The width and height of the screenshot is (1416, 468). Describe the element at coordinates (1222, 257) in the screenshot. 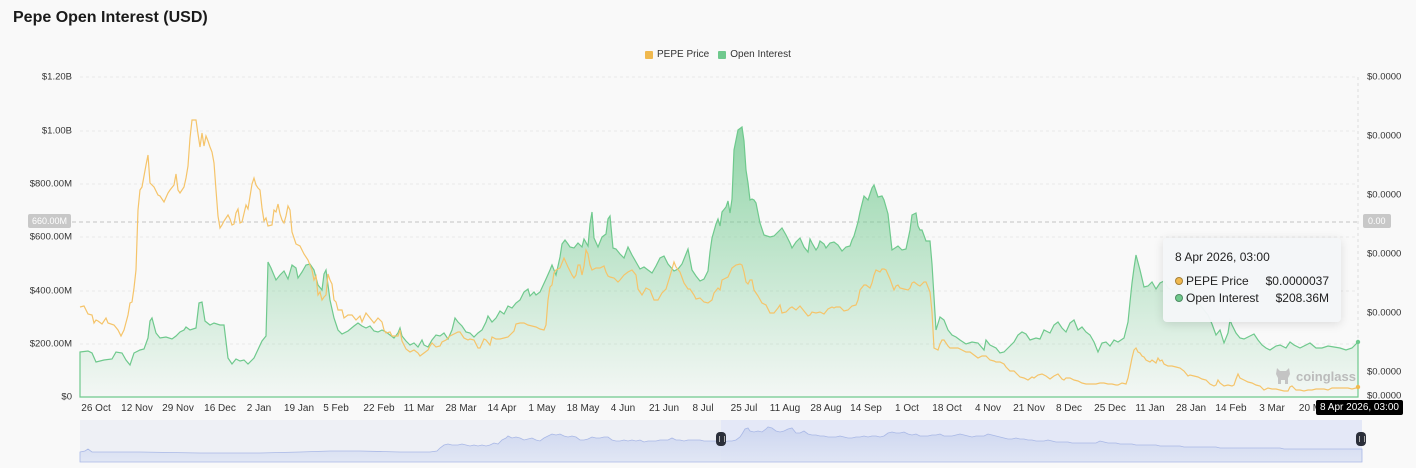

I see `tooltip-date: 8 Apr 2026, 03:00` at that location.